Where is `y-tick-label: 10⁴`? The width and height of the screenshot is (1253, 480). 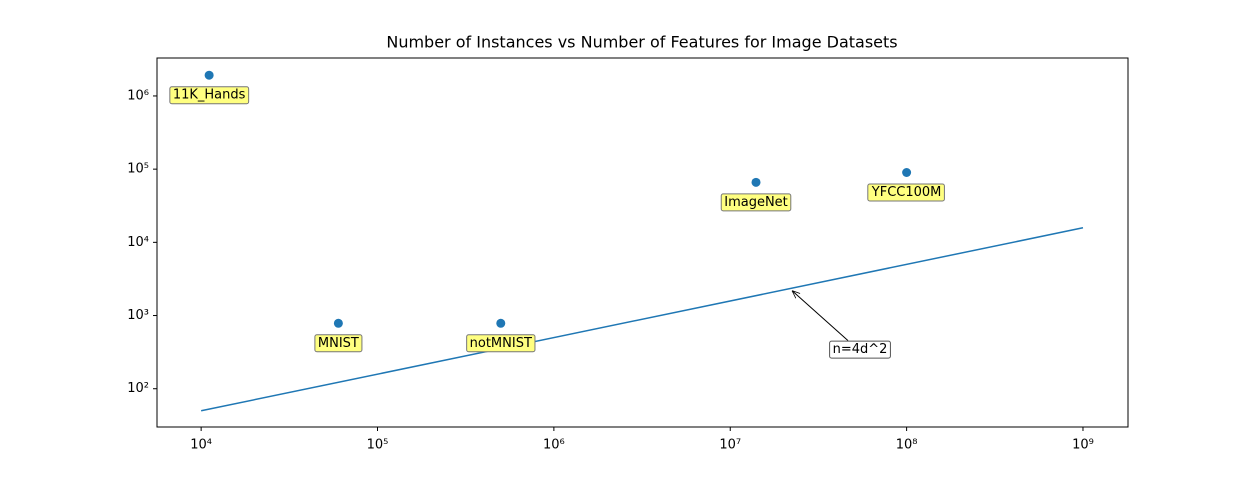 y-tick-label: 10⁴ is located at coordinates (138, 242).